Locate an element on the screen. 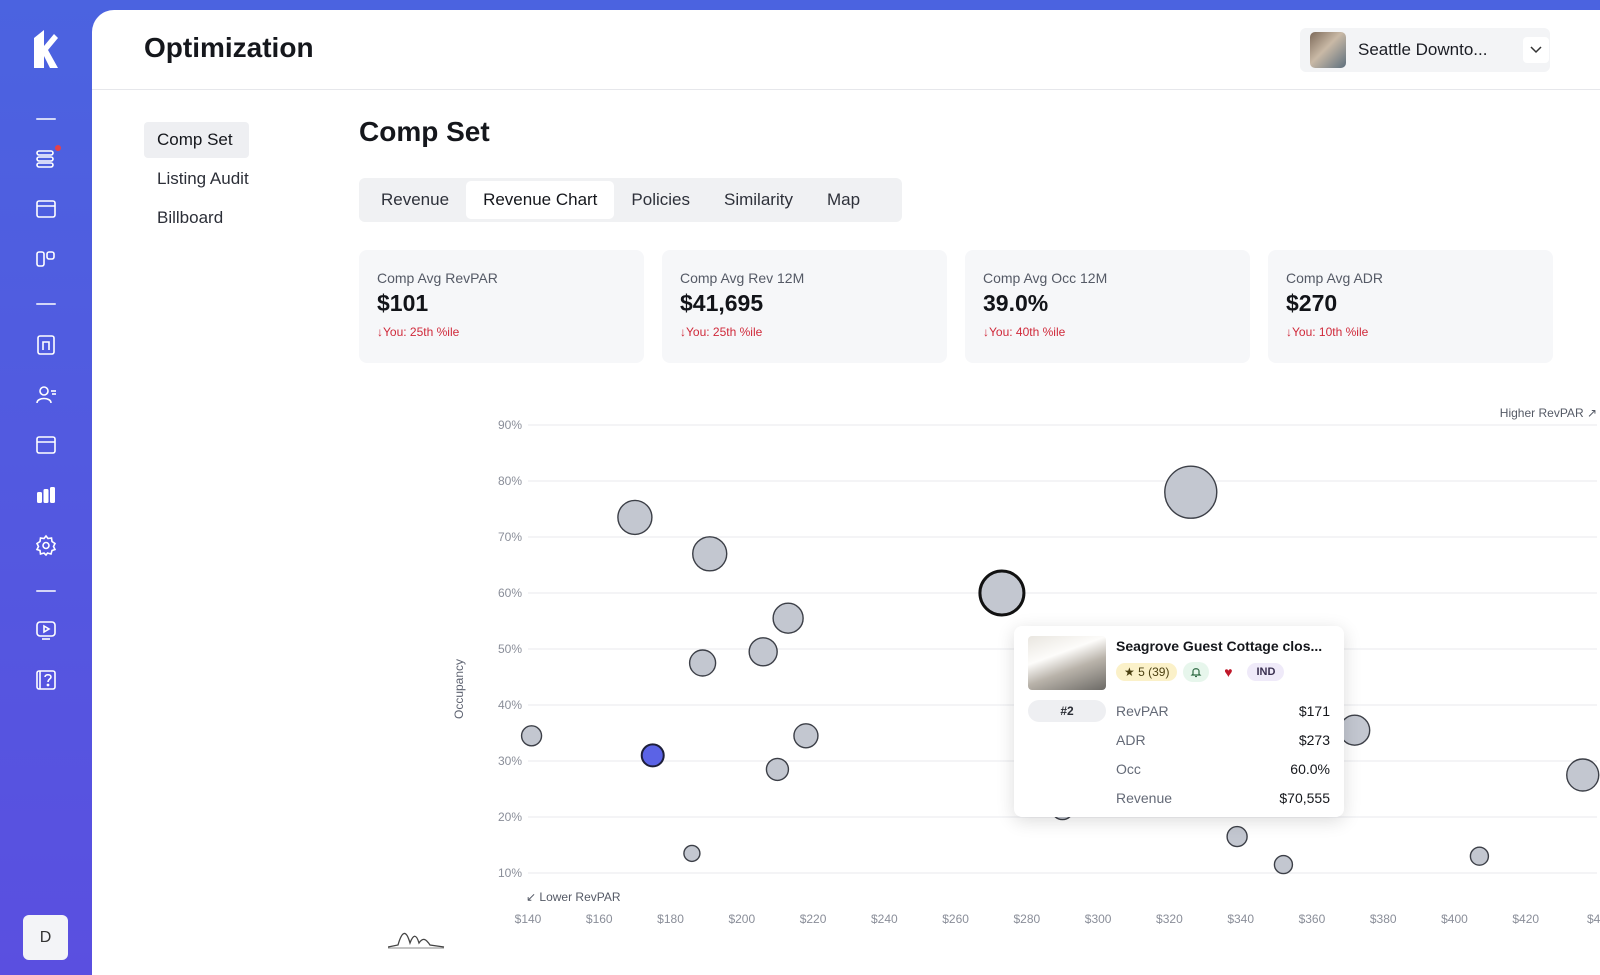  guests-icon is located at coordinates (46, 395).